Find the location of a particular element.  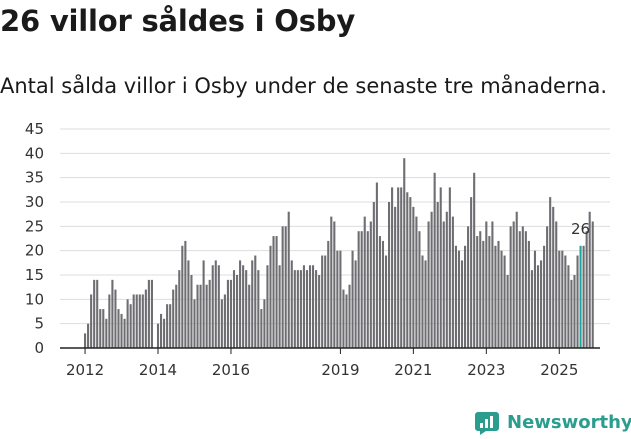

x-tick-label: 2023 is located at coordinates (486, 370).